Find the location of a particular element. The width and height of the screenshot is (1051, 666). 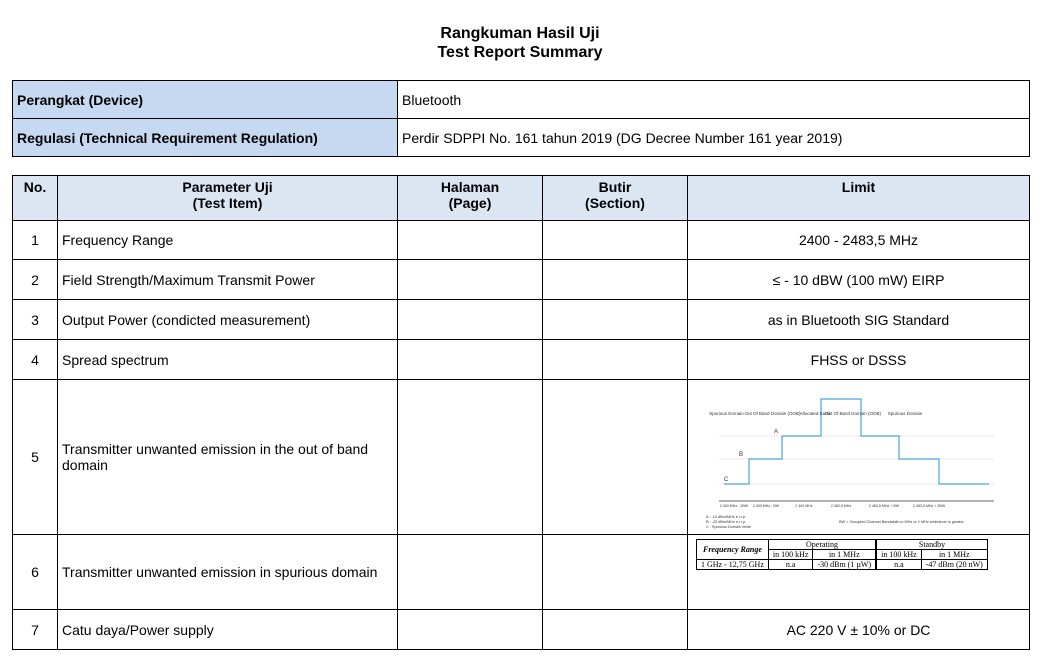

domain-label: Allocated Band is located at coordinates (814, 413).